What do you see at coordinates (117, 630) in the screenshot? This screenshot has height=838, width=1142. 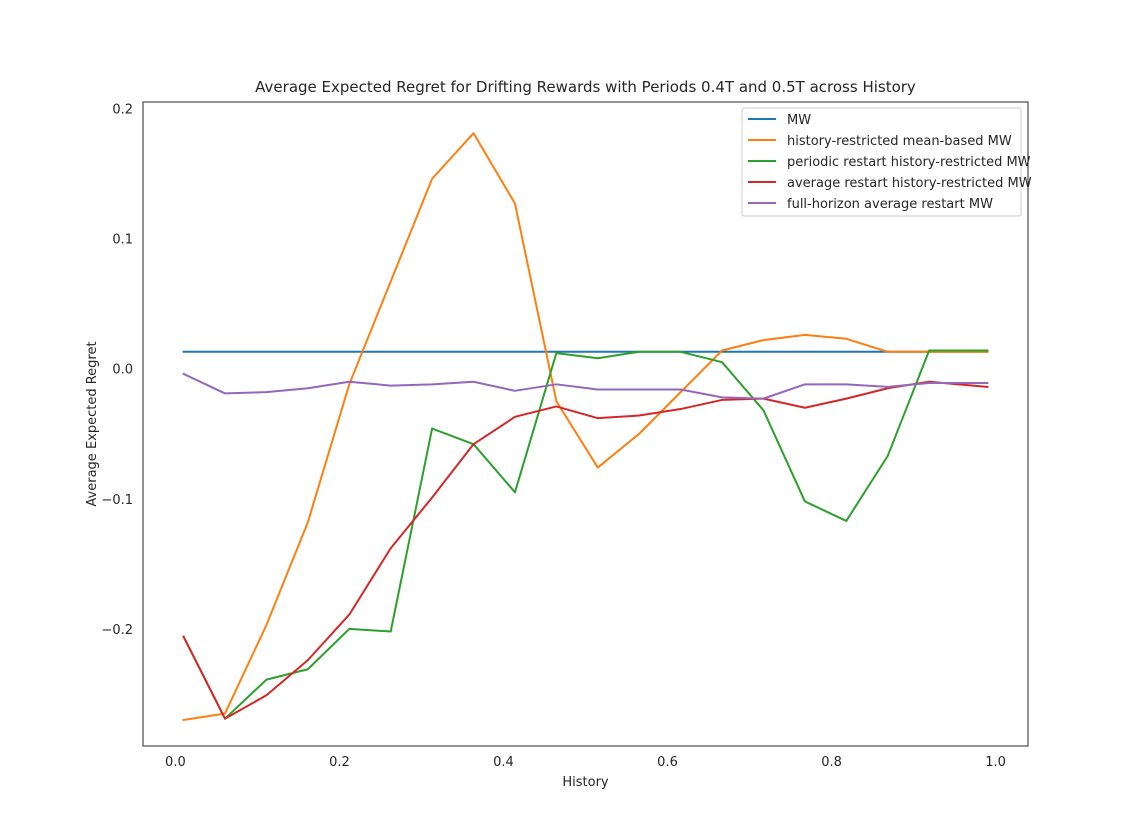 I see `y-tick-label: −0.2` at bounding box center [117, 630].